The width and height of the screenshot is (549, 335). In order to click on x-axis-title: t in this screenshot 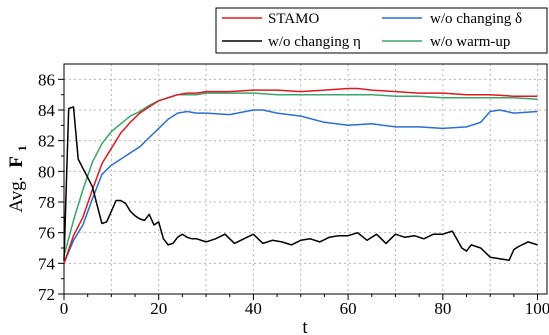, I will do `click(305, 326)`.